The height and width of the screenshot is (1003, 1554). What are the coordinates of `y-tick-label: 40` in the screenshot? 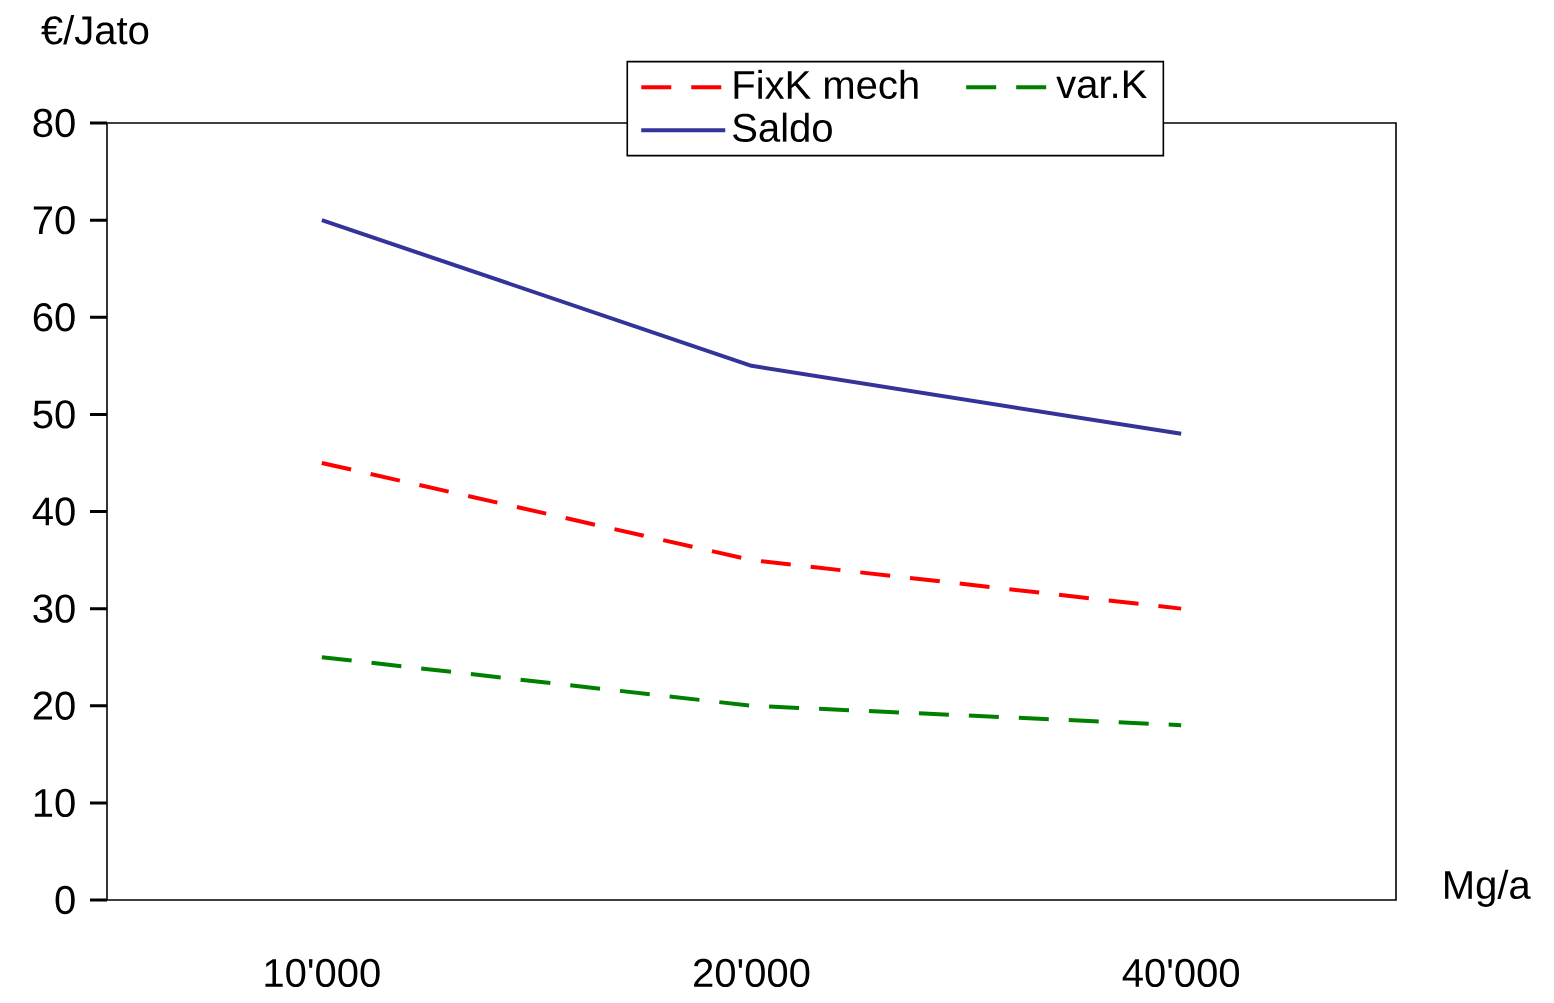 It's located at (53, 511).